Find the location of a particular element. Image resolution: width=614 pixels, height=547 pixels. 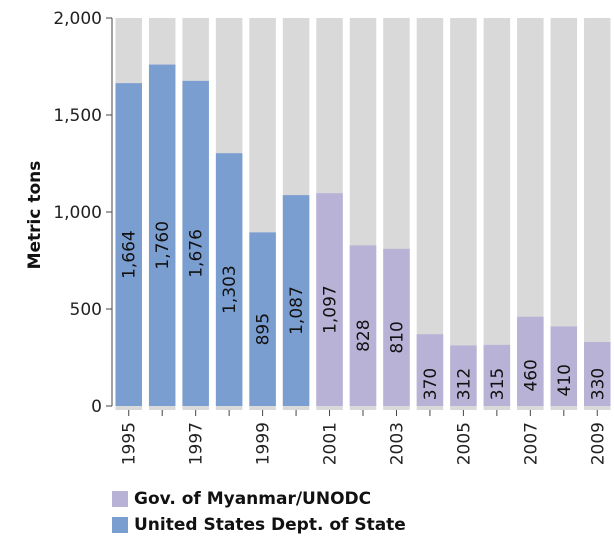

bar-2009 is located at coordinates (597, 373).